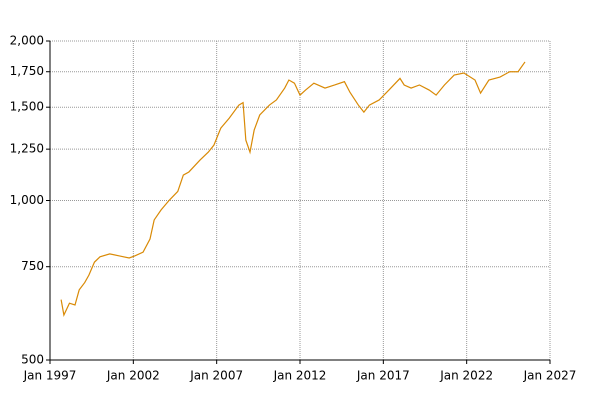 The width and height of the screenshot is (600, 400). I want to click on x-tick-label: Jan 2007, so click(216, 376).